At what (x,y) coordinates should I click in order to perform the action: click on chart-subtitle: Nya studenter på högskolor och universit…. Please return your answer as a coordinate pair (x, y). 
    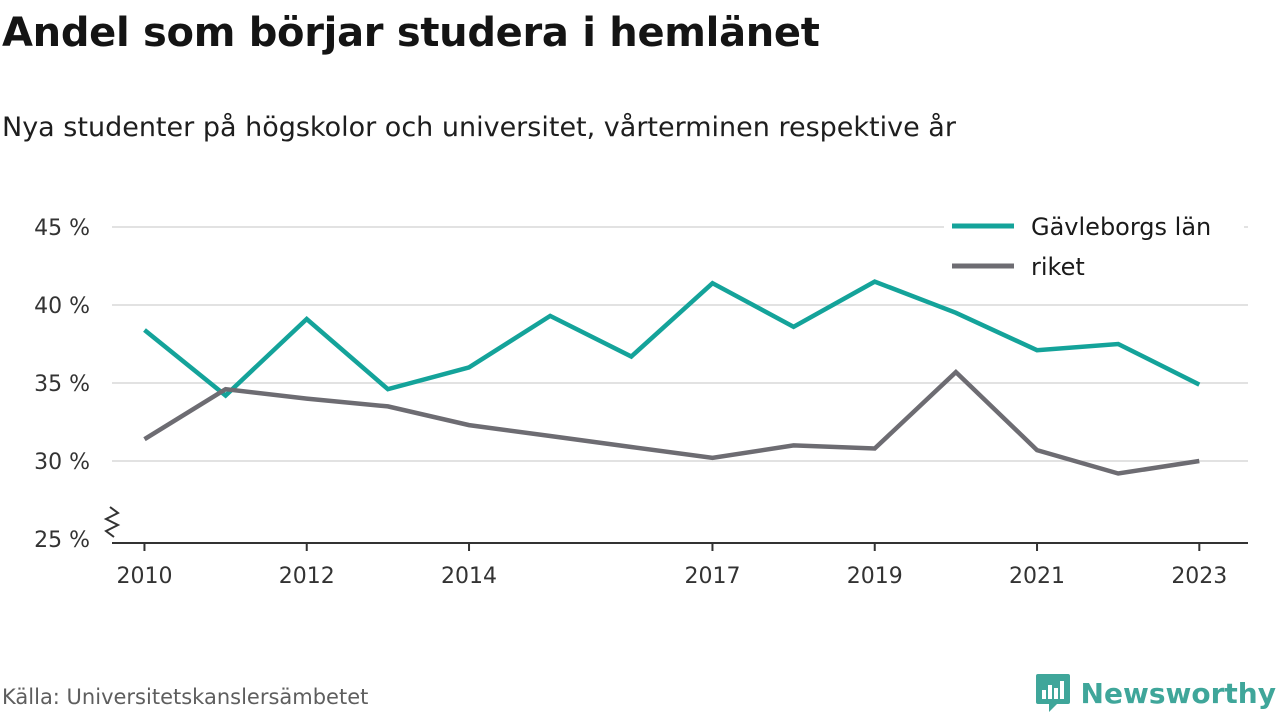
    Looking at the image, I should click on (479, 127).